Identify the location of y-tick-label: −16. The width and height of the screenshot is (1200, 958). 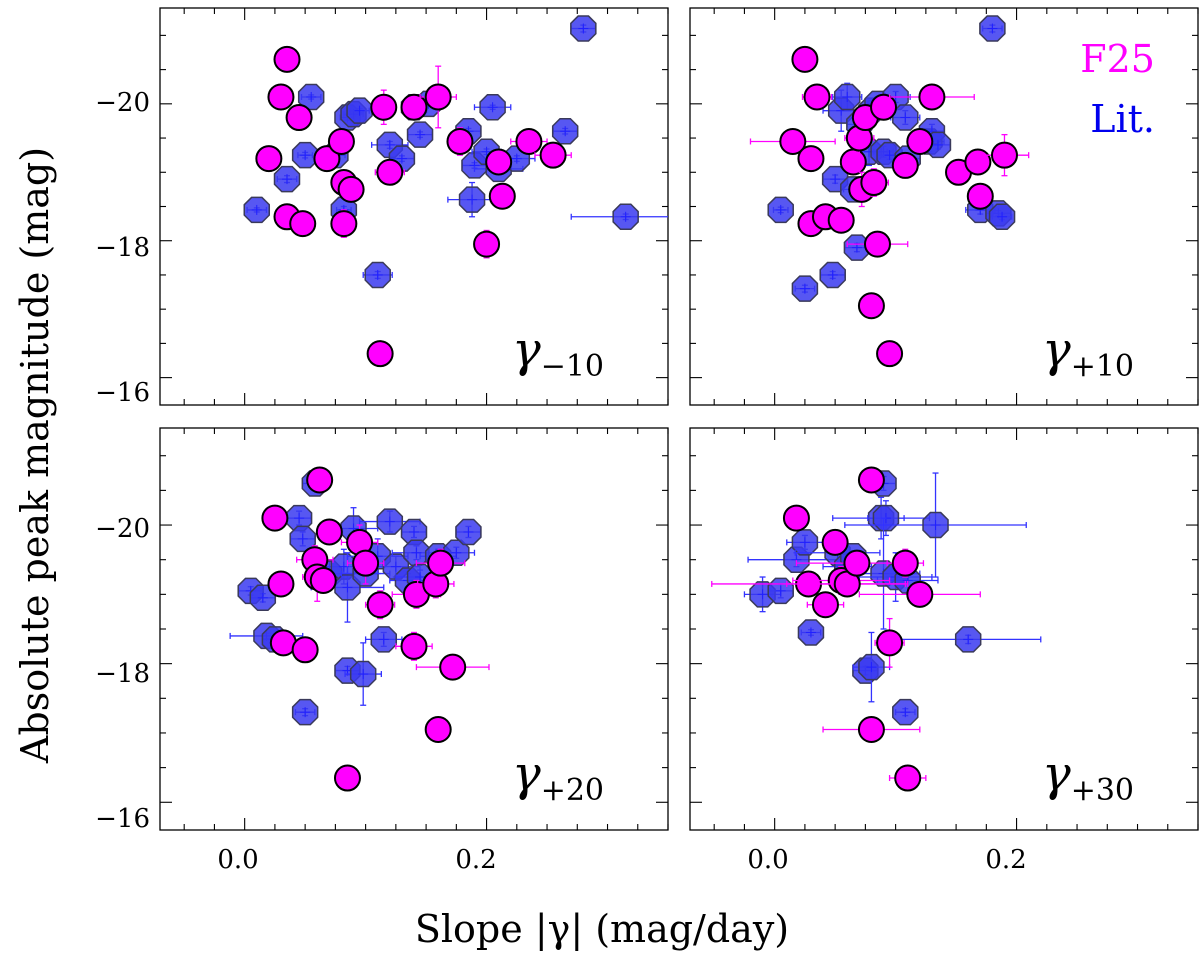
(122, 819).